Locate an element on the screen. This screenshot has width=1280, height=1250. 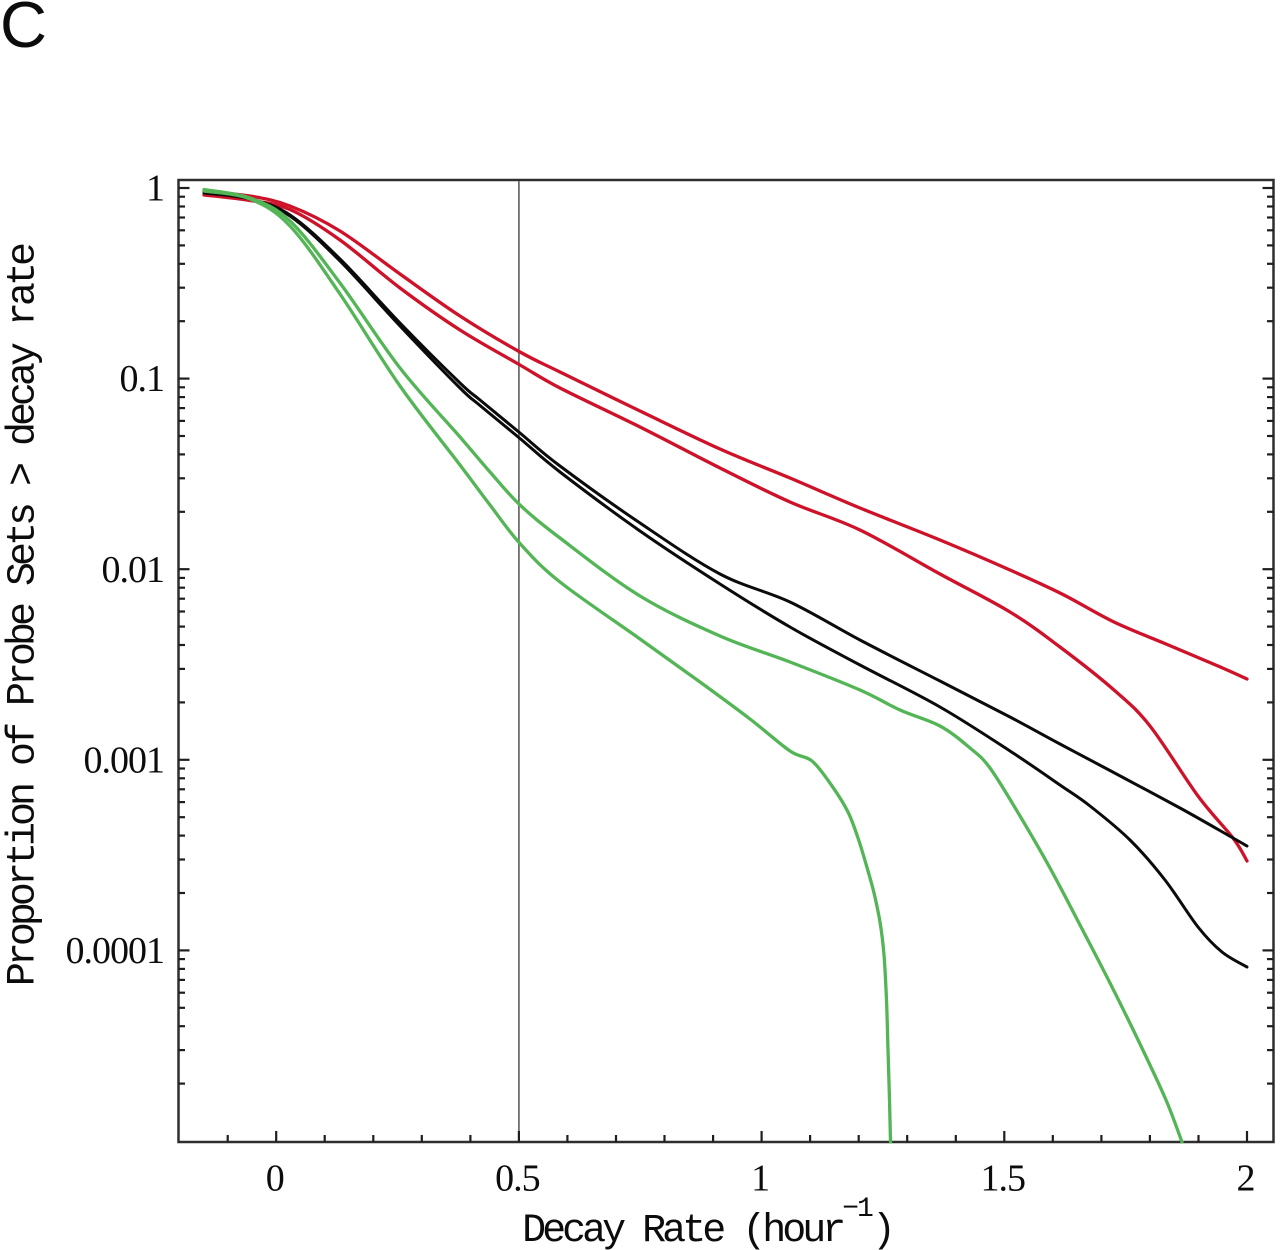
svg-text:Proportion of Probe Sets > dec: Proportion of Probe Sets > decay rate is located at coordinates (24, 615).